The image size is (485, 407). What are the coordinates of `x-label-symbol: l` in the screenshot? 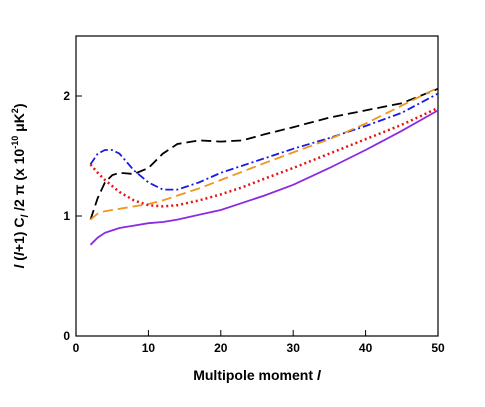 It's located at (319, 375).